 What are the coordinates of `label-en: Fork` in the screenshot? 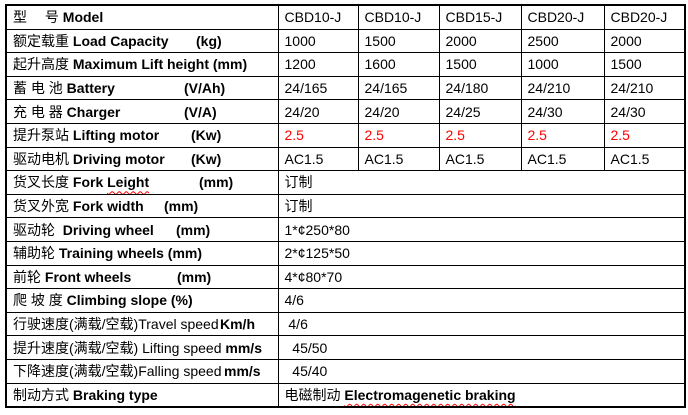 It's located at (90, 182).